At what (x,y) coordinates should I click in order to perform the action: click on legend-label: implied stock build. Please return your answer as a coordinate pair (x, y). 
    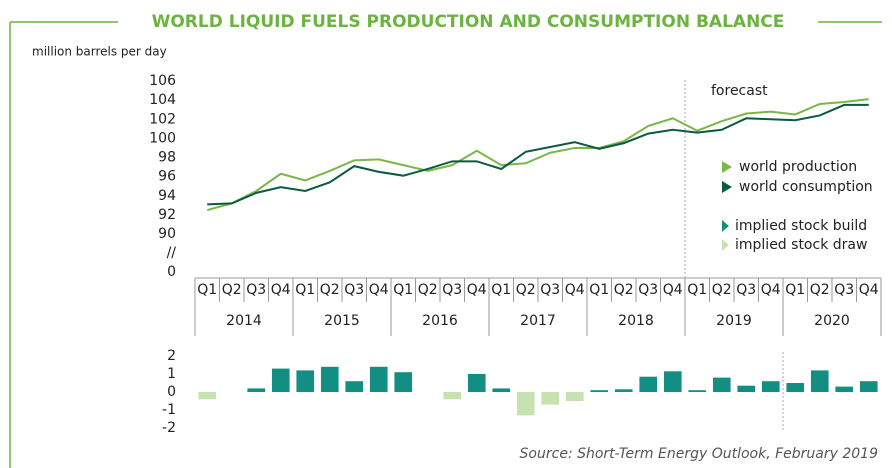
    Looking at the image, I should click on (801, 226).